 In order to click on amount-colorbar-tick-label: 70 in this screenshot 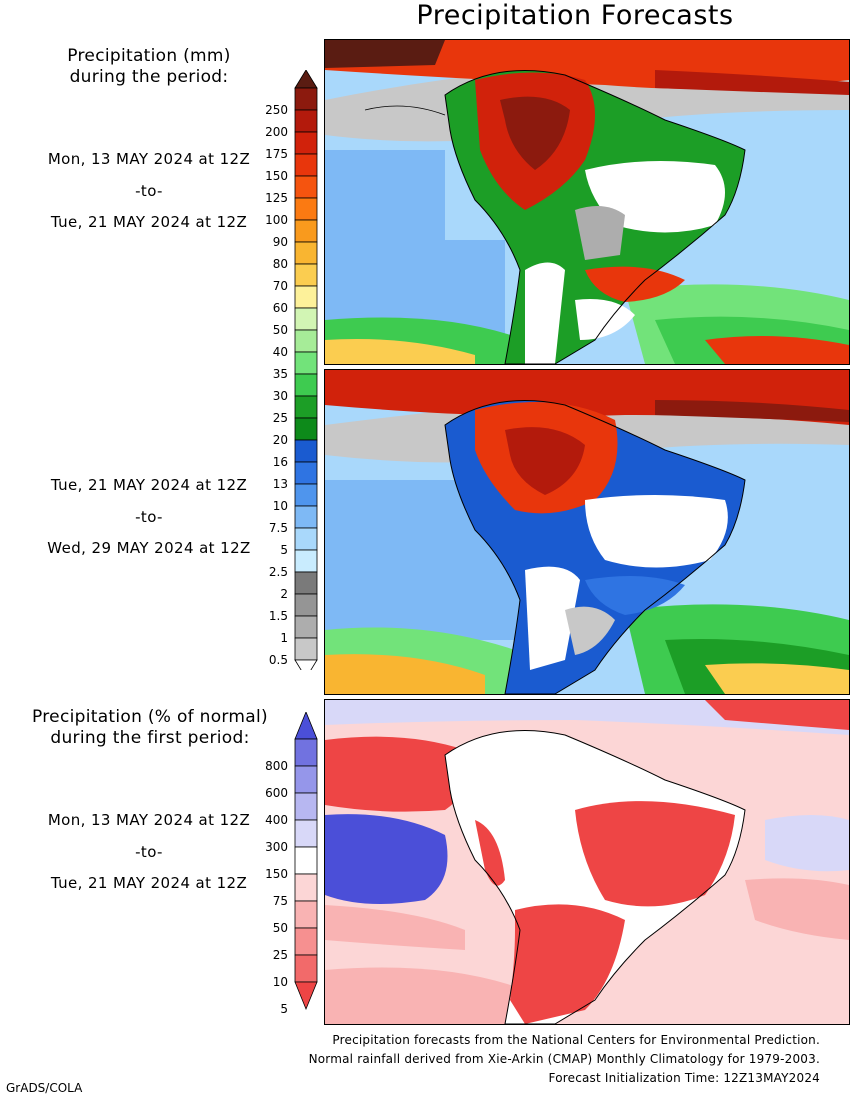, I will do `click(280, 286)`.